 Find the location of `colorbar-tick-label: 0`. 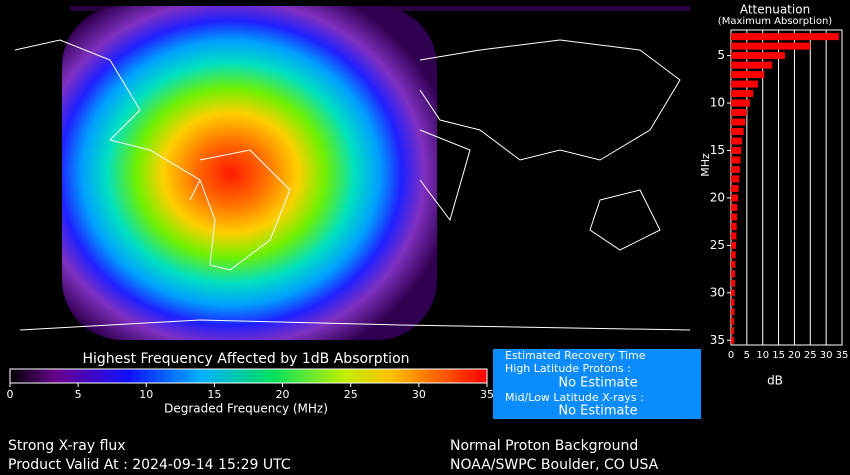

colorbar-tick-label: 0 is located at coordinates (10, 394).